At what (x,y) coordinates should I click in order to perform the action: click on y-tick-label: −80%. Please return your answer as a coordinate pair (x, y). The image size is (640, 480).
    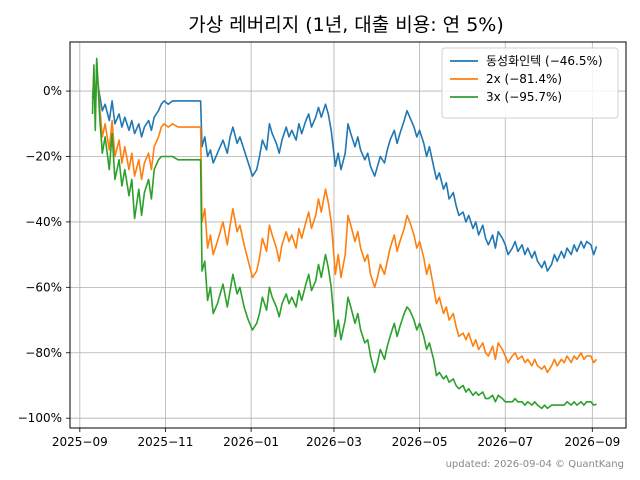
    Looking at the image, I should click on (43, 353).